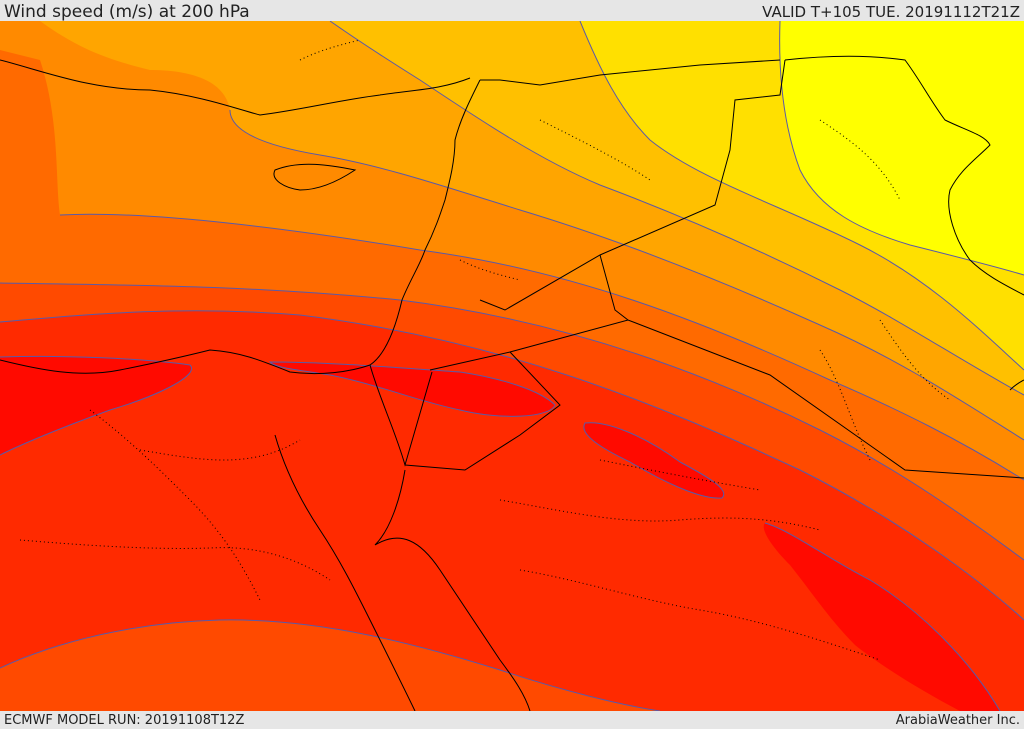 The height and width of the screenshot is (729, 1024). Describe the element at coordinates (653, 460) in the screenshot. I see `core-east` at that location.